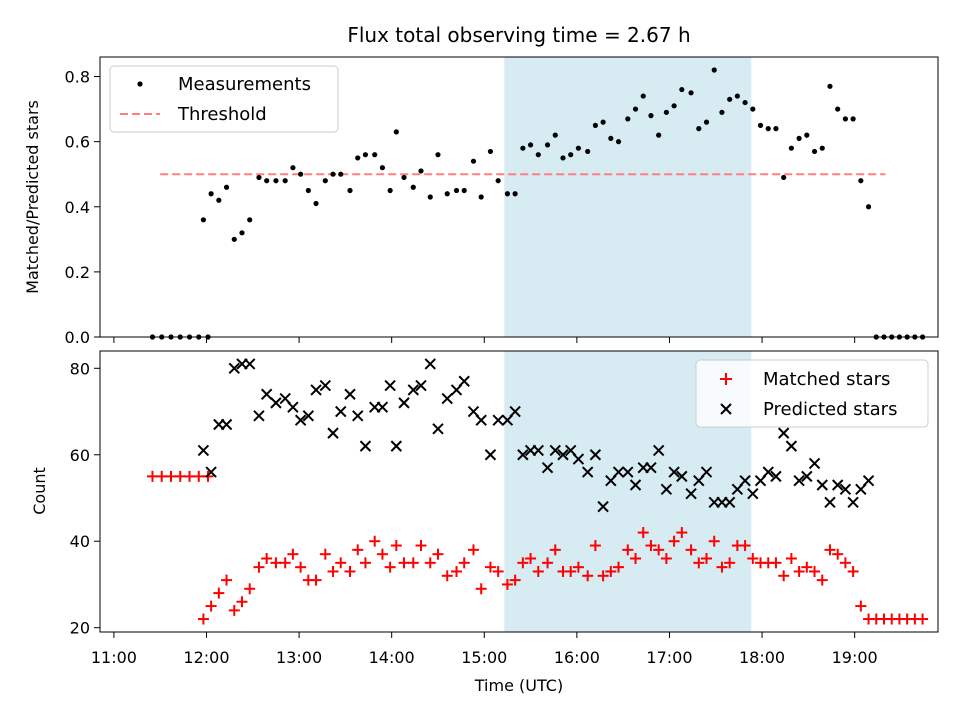  What do you see at coordinates (224, 99) in the screenshot?
I see `top-legend: Measurements Threshold` at bounding box center [224, 99].